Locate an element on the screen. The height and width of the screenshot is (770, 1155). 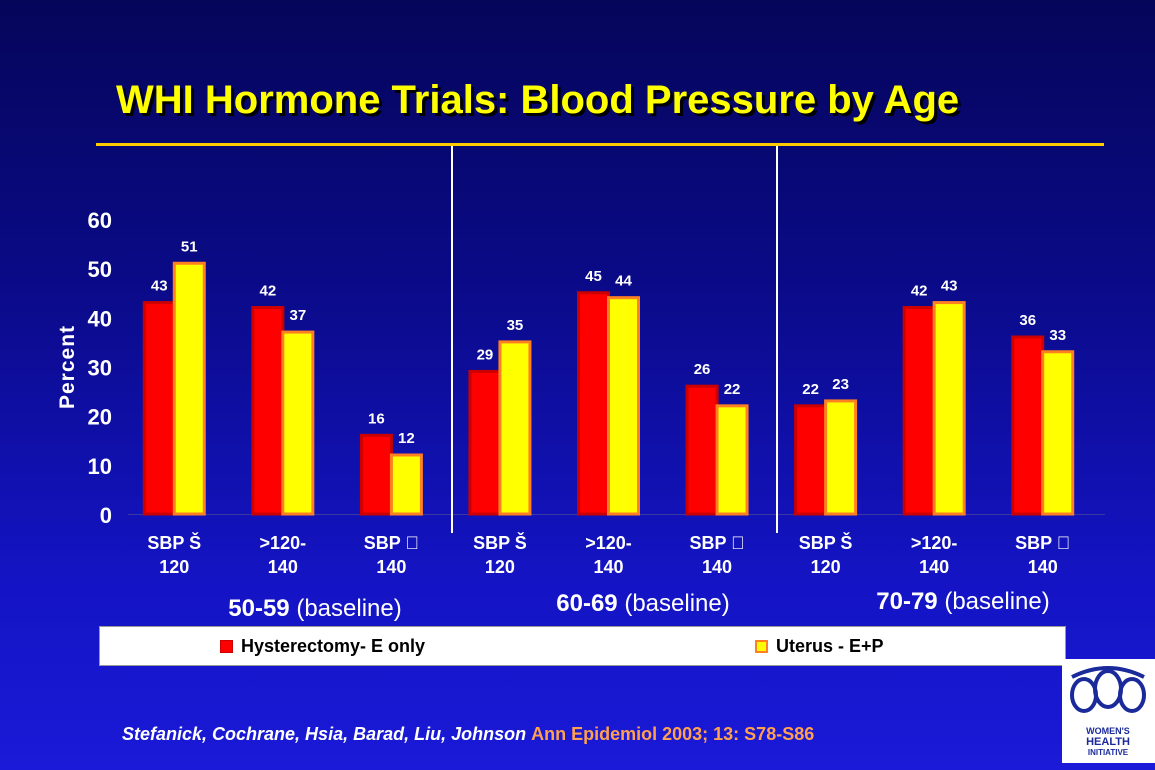
citation-journal: Ann Epidemiol 2003; 13: S78-S86 is located at coordinates (673, 734).